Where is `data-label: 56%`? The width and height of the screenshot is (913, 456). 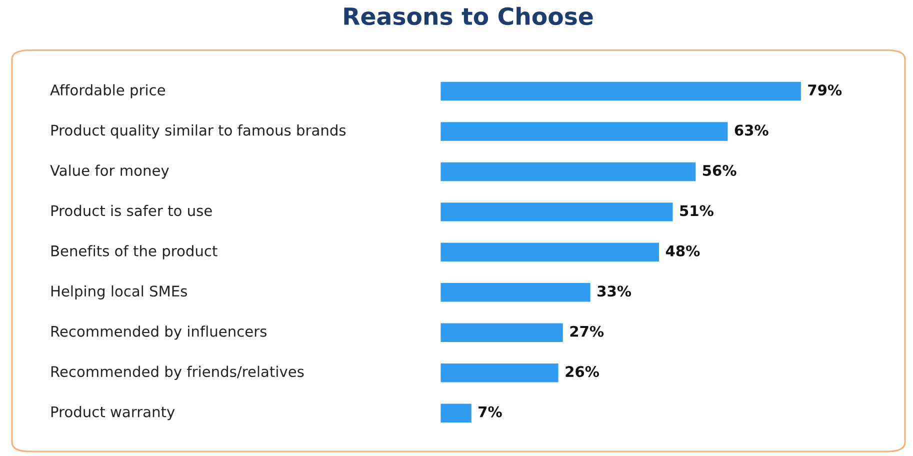 data-label: 56% is located at coordinates (719, 170).